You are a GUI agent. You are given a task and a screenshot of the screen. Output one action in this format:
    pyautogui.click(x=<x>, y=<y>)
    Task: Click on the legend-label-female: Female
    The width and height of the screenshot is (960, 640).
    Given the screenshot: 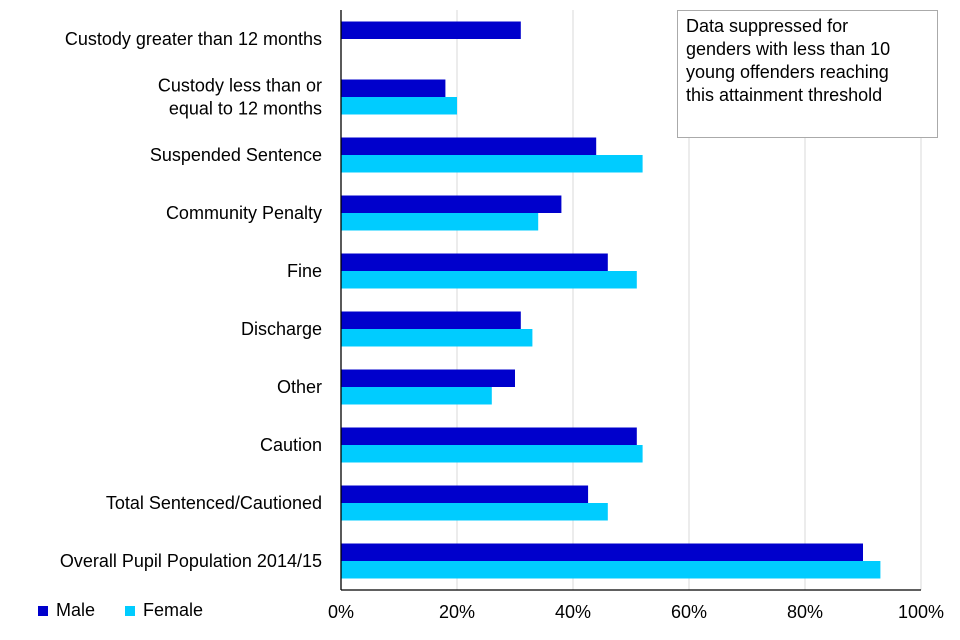 What is the action you would take?
    pyautogui.click(x=173, y=610)
    